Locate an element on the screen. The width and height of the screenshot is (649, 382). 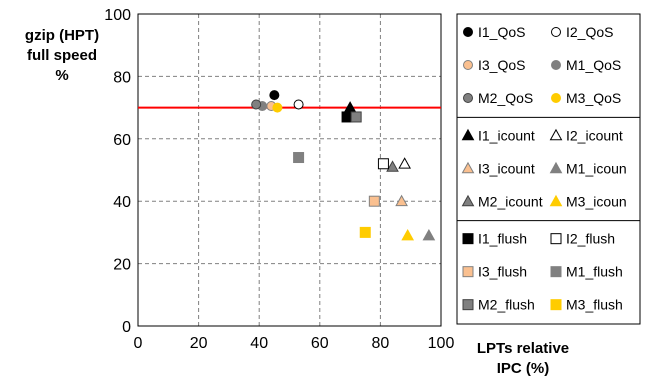
legend-marker-m2-flush is located at coordinates (468, 305).